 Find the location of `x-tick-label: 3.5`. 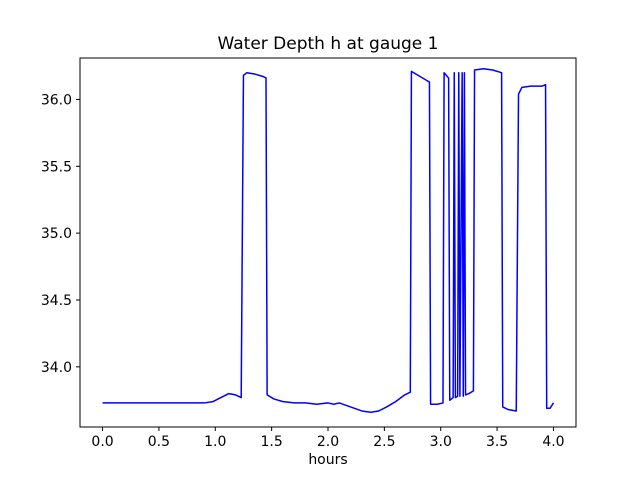

x-tick-label: 3.5 is located at coordinates (497, 442).